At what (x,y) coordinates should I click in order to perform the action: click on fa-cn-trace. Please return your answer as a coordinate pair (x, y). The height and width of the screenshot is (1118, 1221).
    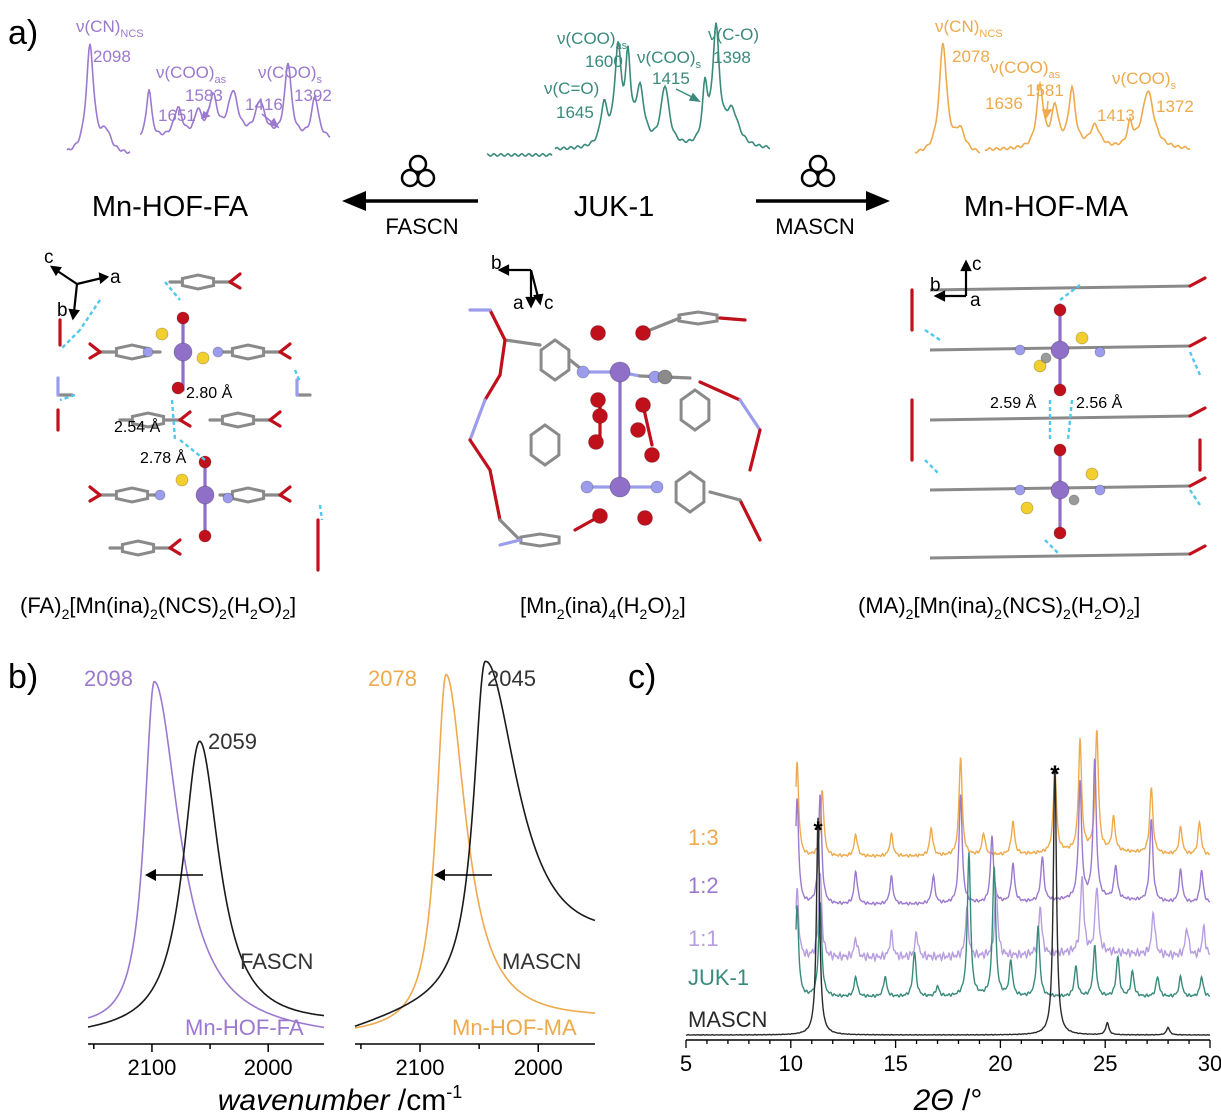
    Looking at the image, I should click on (98, 99).